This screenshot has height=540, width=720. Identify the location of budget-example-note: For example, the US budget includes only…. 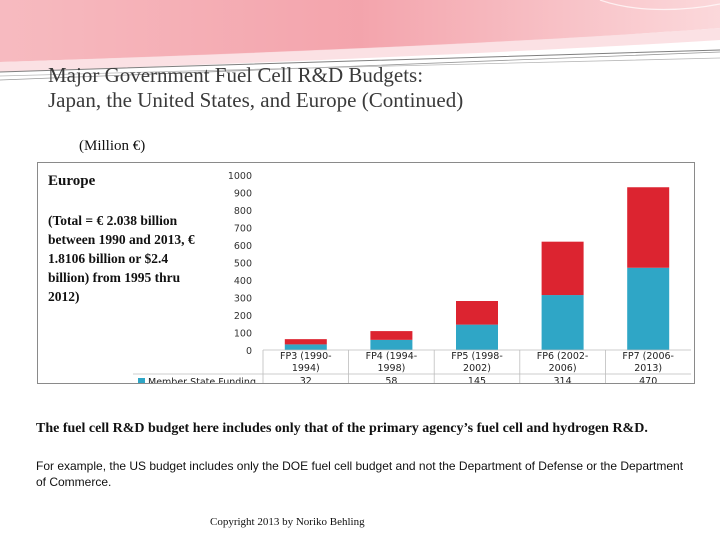
(360, 474).